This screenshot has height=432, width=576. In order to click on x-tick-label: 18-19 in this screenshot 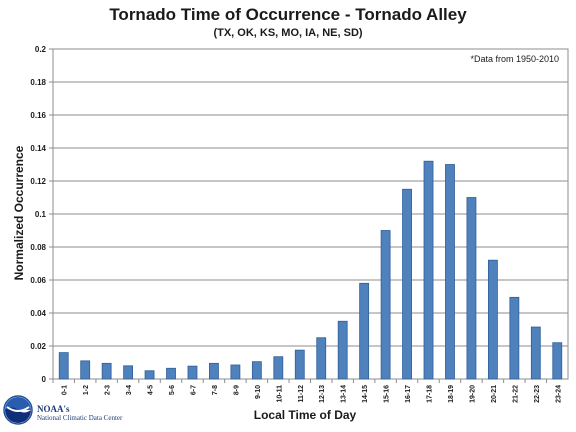, I will do `click(451, 394)`.